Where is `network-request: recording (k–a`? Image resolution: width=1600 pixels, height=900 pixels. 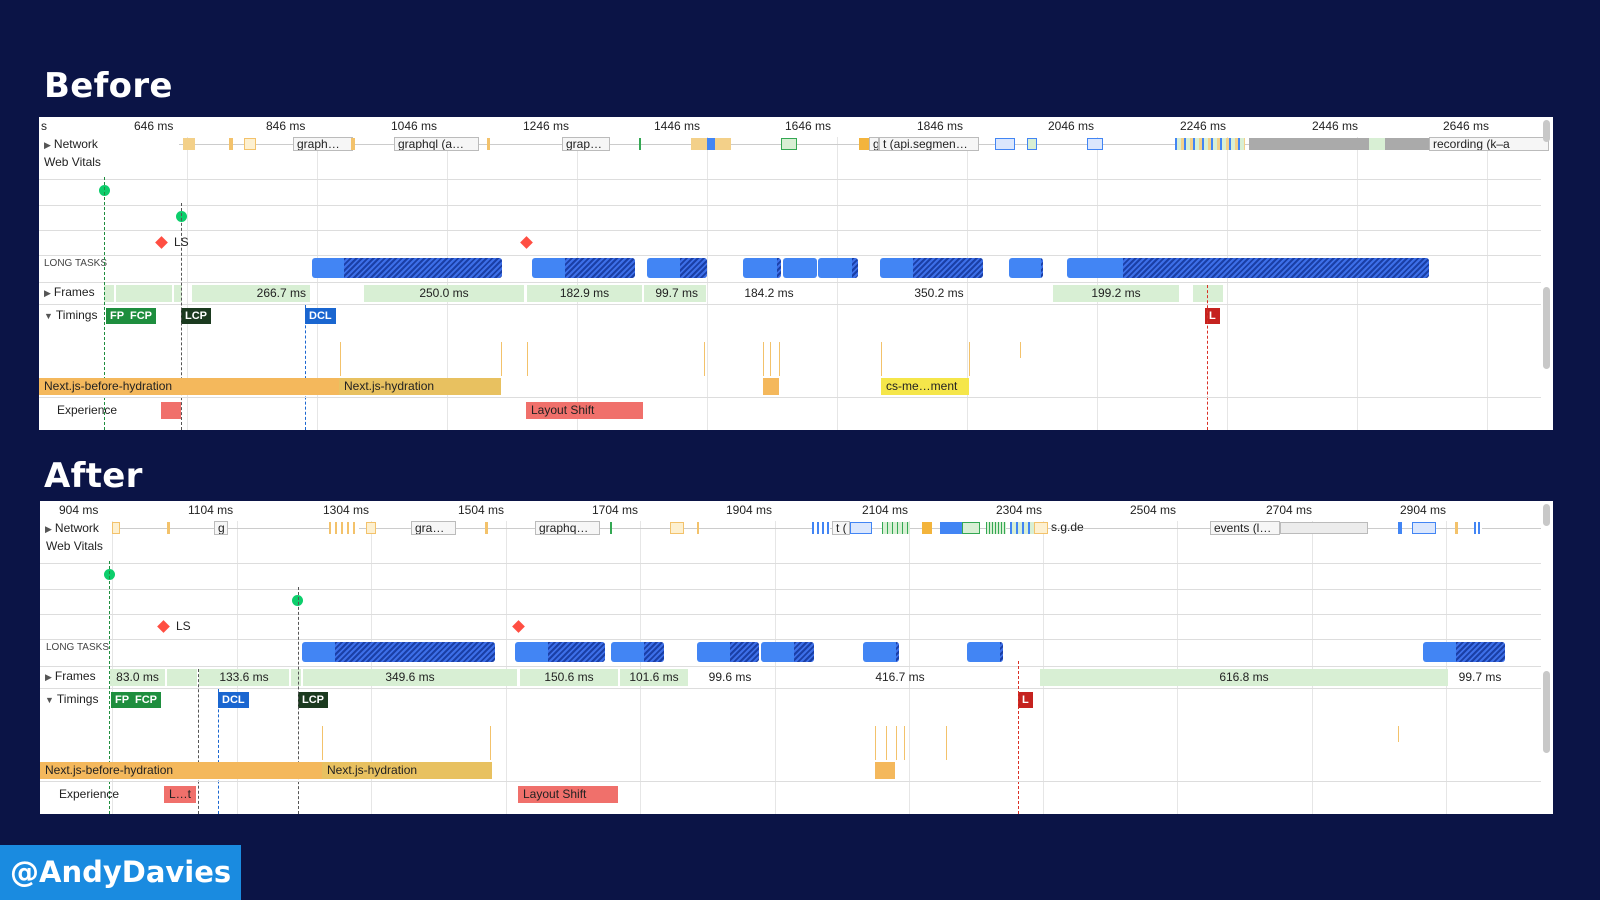
network-request: recording (k–a is located at coordinates (1489, 144).